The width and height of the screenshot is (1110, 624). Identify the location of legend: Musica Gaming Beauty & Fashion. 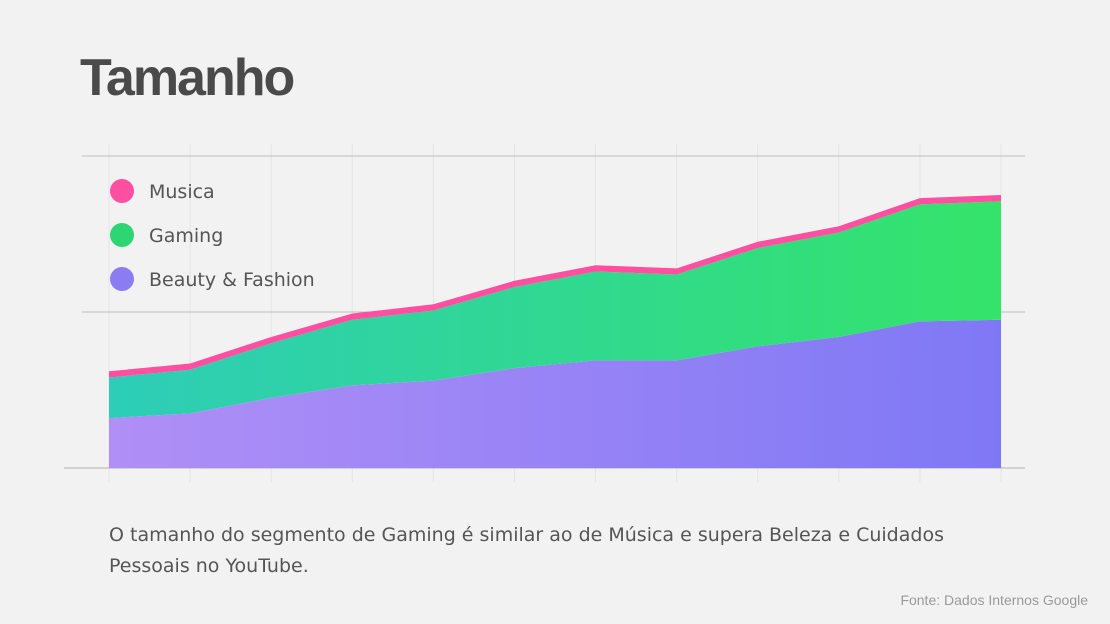
(212, 235).